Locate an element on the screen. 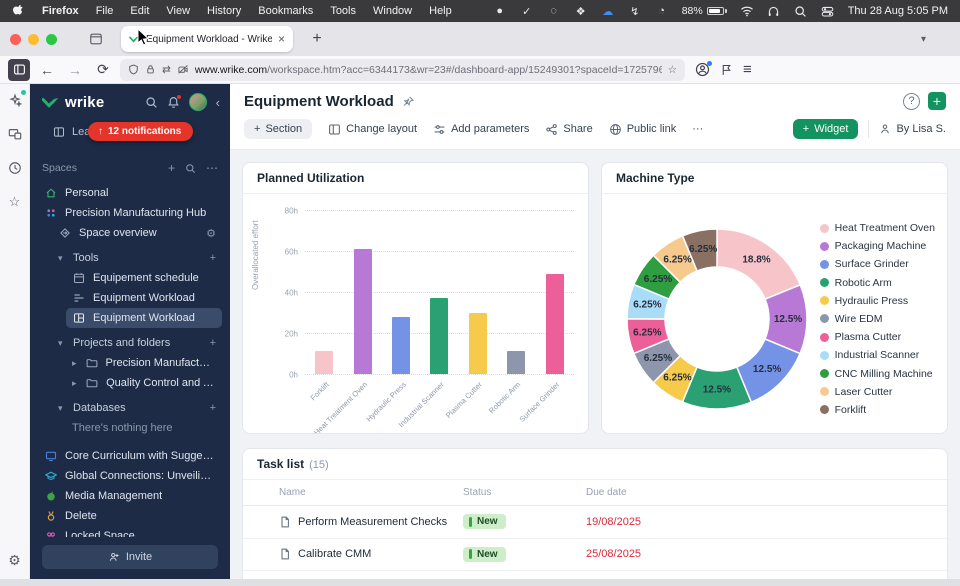 This screenshot has height=586, width=960. bar-plasma-cutter is located at coordinates (477, 343).